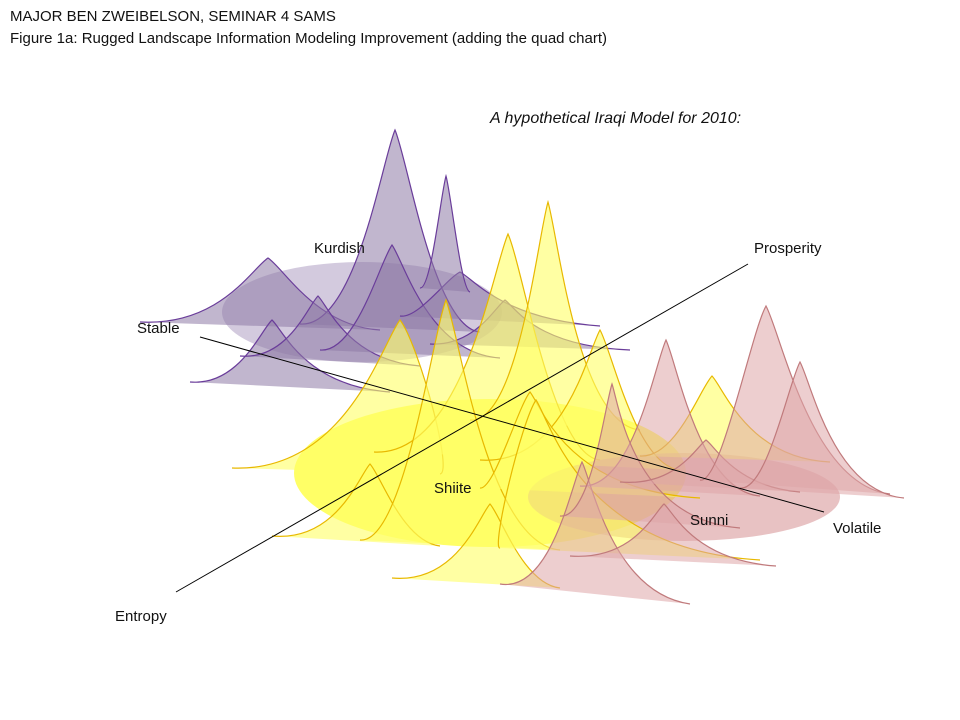 The image size is (960, 720). I want to click on model-caption: A hypothetical Iraqi Model for 2010:, so click(616, 118).